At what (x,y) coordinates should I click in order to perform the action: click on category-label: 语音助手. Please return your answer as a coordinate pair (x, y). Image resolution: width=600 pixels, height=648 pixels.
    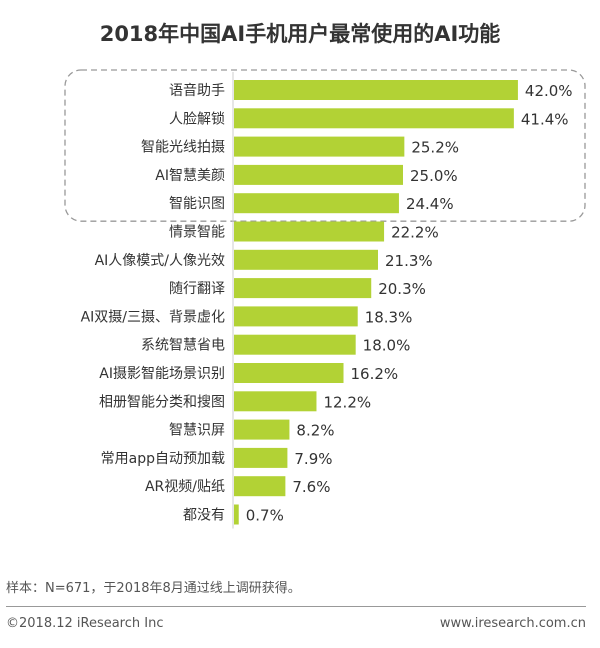
    Looking at the image, I should click on (197, 90).